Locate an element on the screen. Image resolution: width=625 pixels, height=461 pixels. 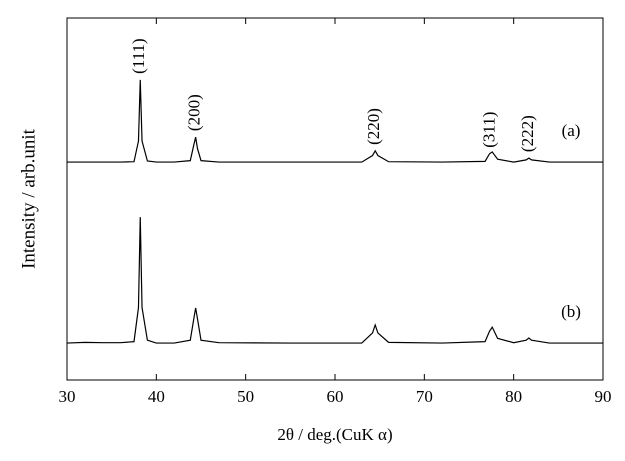
y-axis-label: Intensity / arb.unit is located at coordinates (28, 198).